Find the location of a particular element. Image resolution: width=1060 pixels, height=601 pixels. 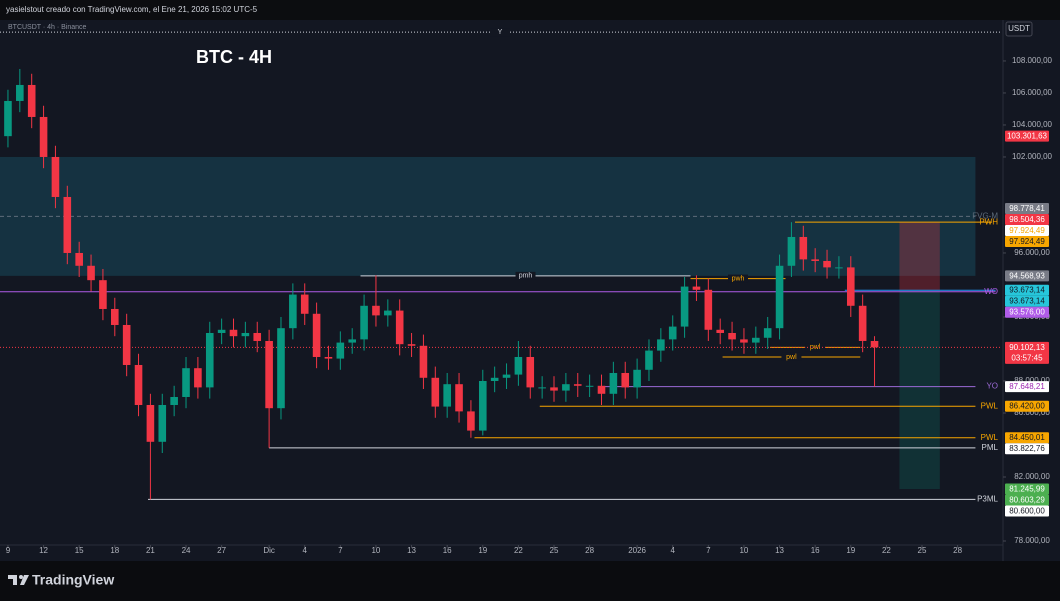

price-tag-label: 97.924,49 is located at coordinates (1027, 230).